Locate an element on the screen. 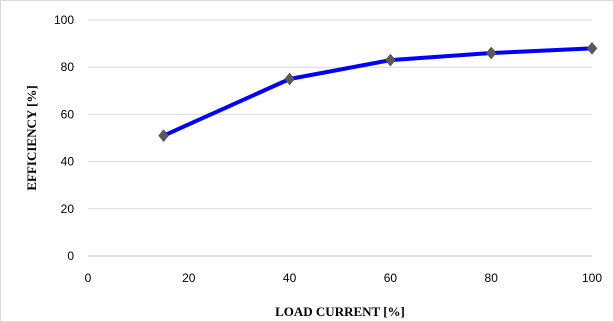  y-tick-label: 20 is located at coordinates (68, 209).